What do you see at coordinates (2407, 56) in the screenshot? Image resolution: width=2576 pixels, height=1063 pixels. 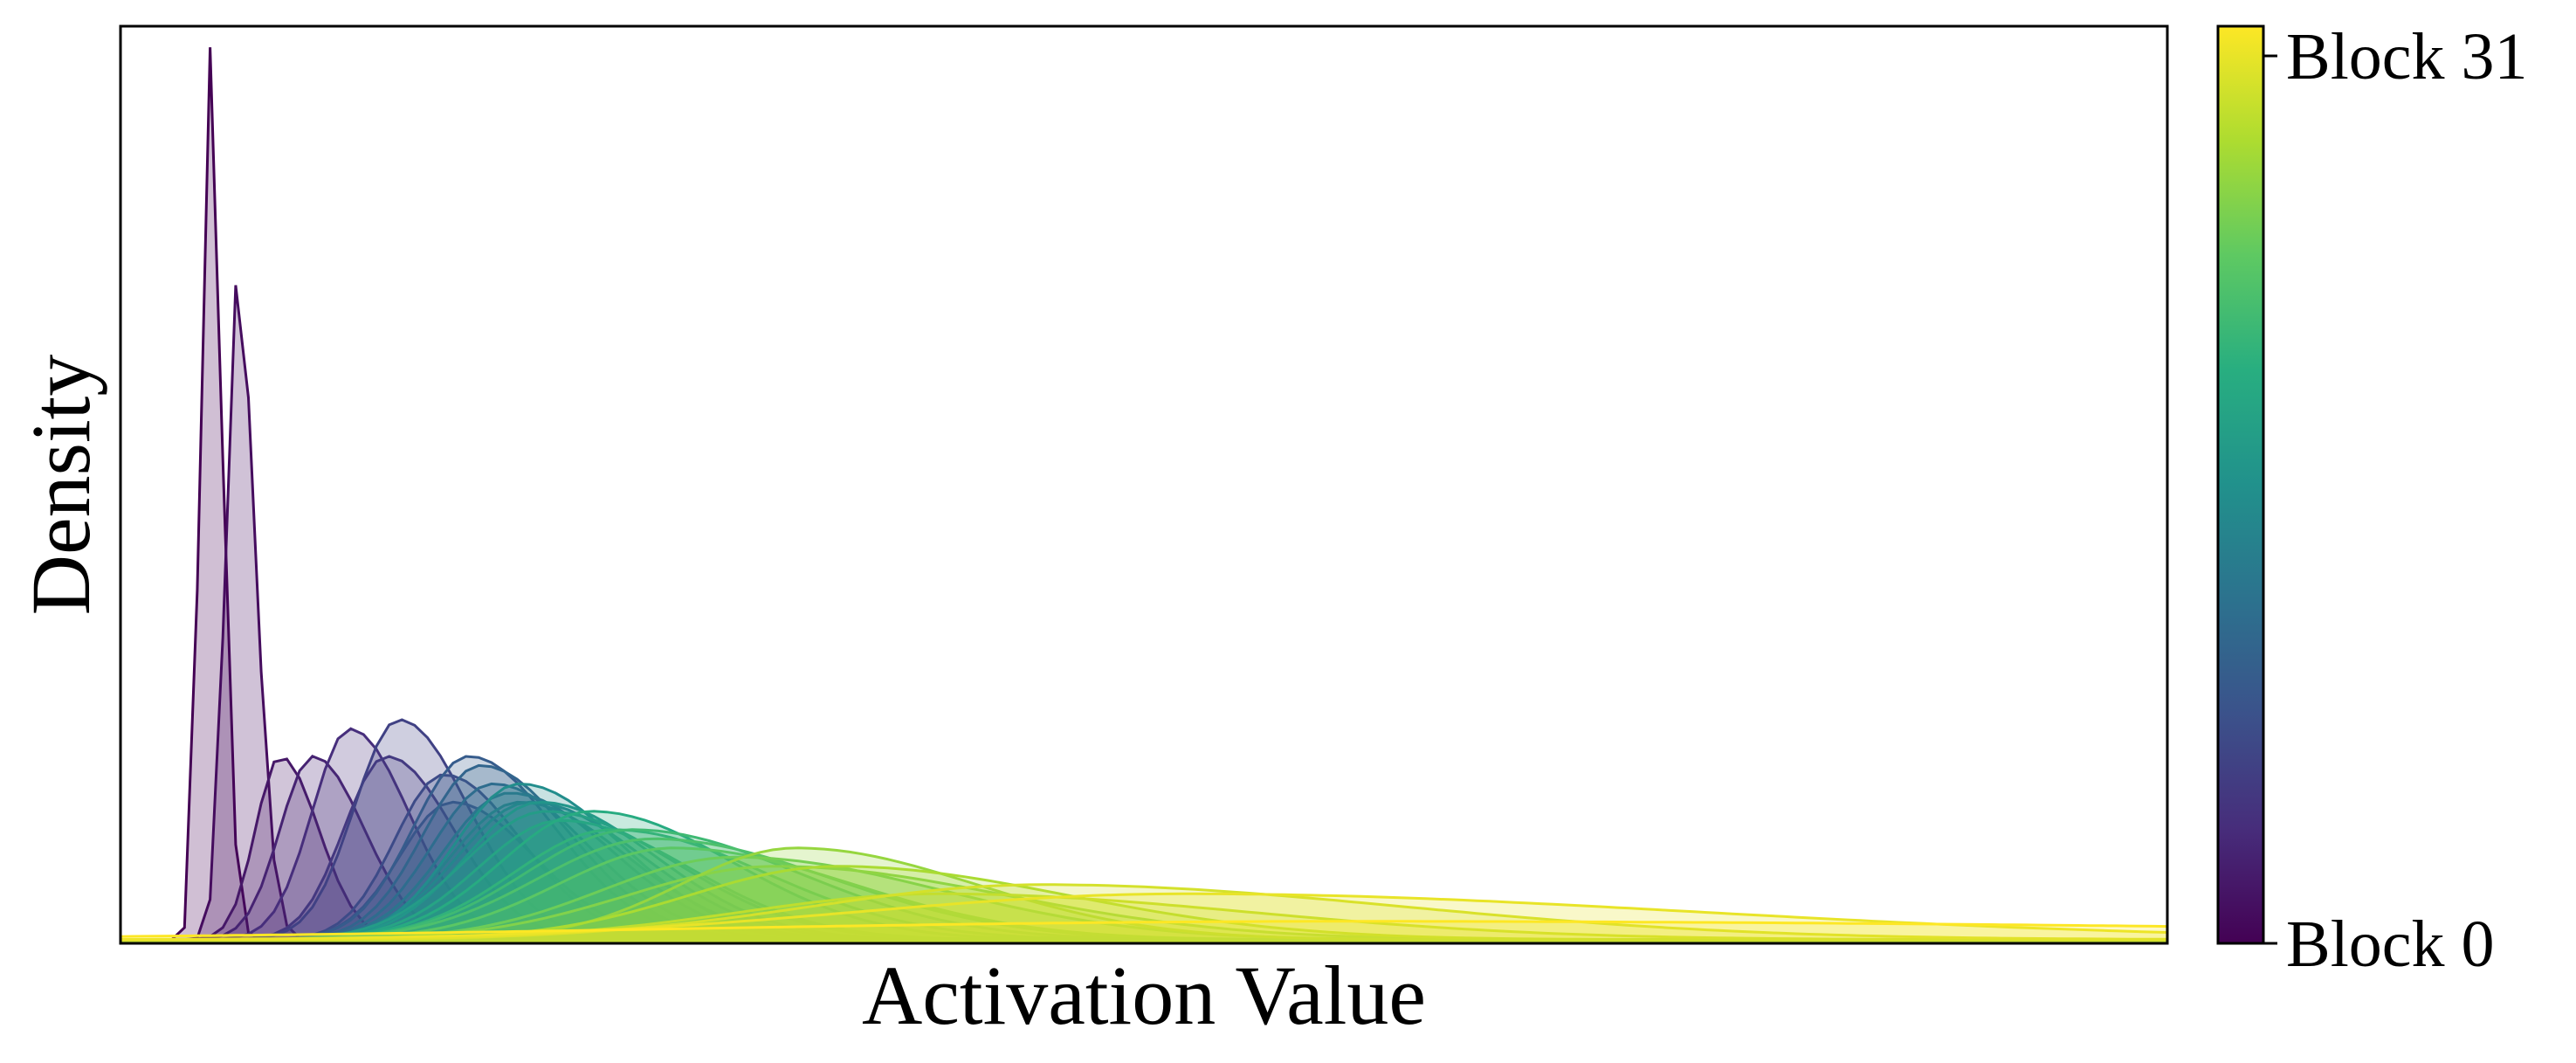 I see `colorbar-max-label: Block 31` at bounding box center [2407, 56].